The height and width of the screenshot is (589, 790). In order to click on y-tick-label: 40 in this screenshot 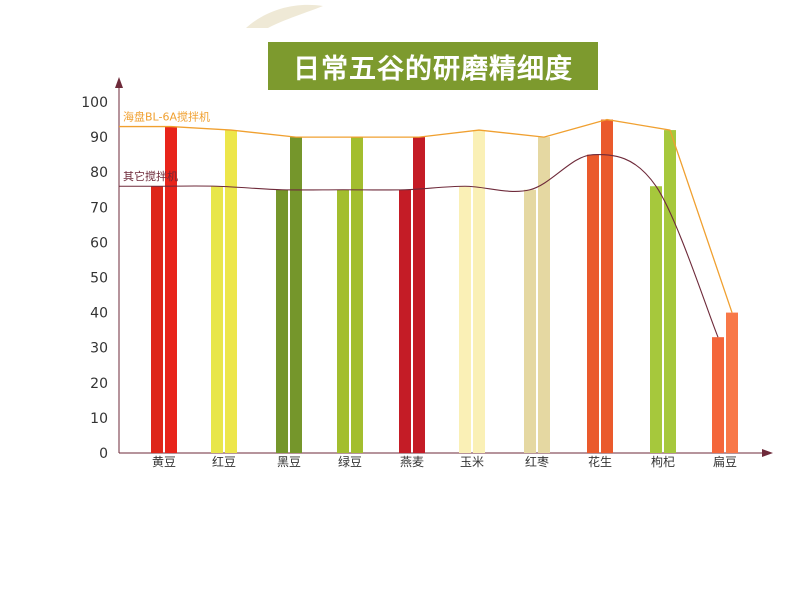, I will do `click(99, 314)`.